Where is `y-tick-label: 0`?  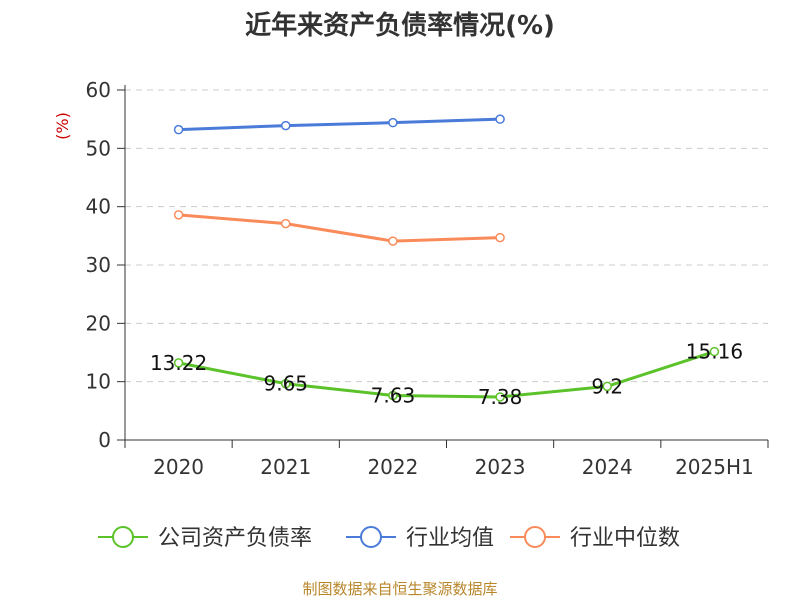 y-tick-label: 0 is located at coordinates (104, 440).